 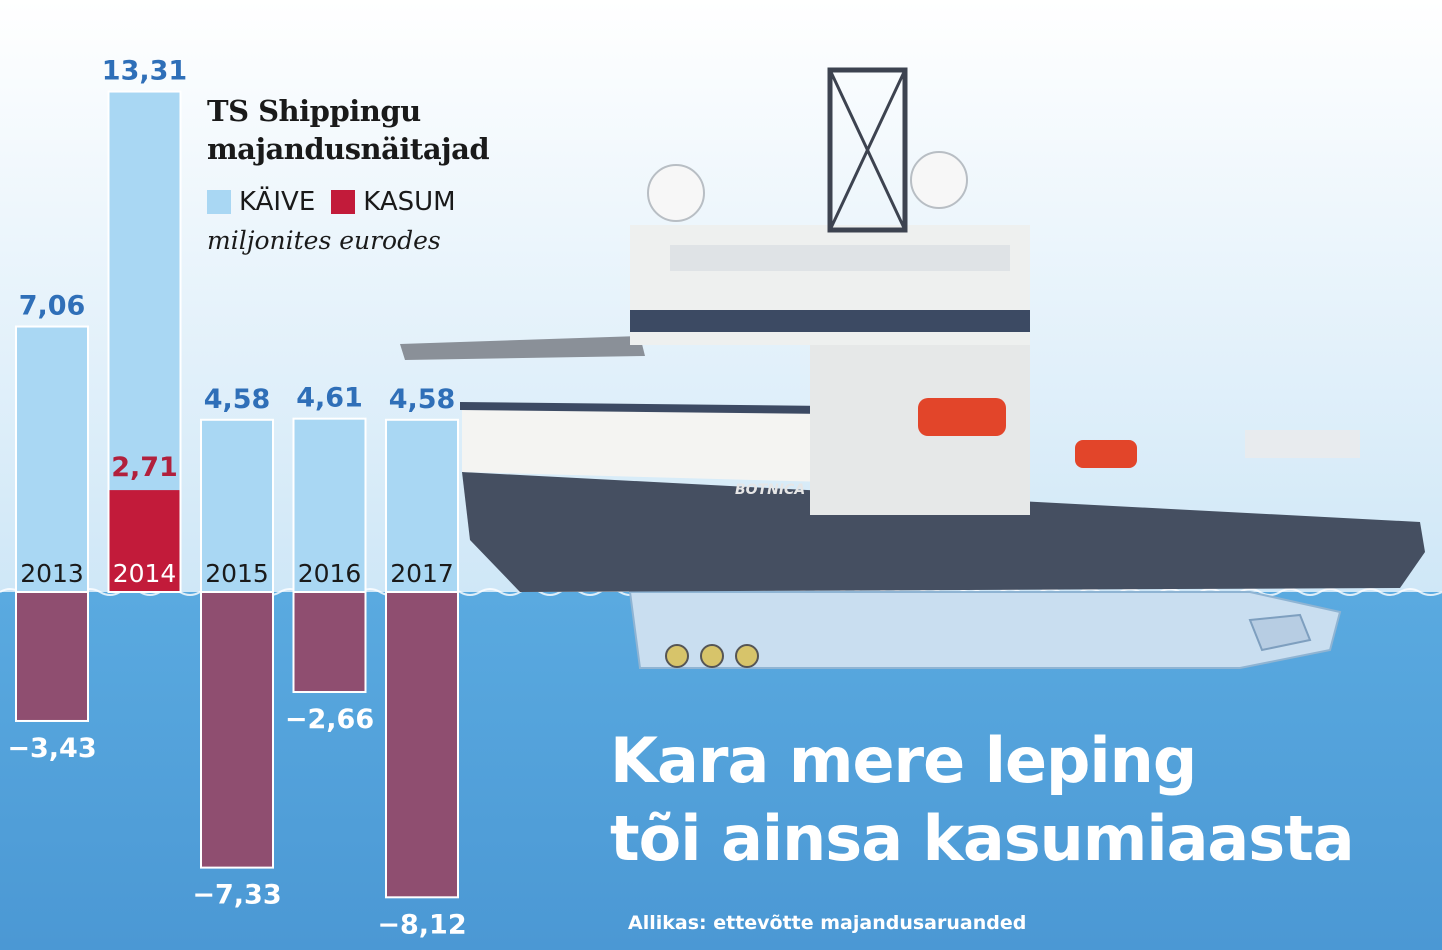 What do you see at coordinates (329, 642) in the screenshot?
I see `bar-kasum-2016` at bounding box center [329, 642].